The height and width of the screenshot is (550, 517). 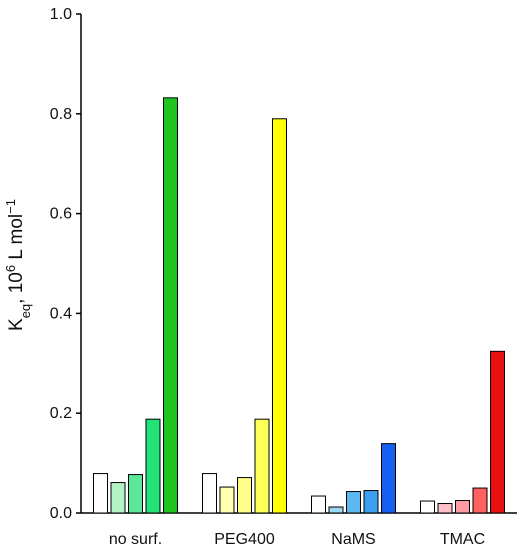 What do you see at coordinates (65, 264) in the screenshot?
I see `y-axis-ticks: 0.0 0.2 0.4 0.6 0.8 1.0` at bounding box center [65, 264].